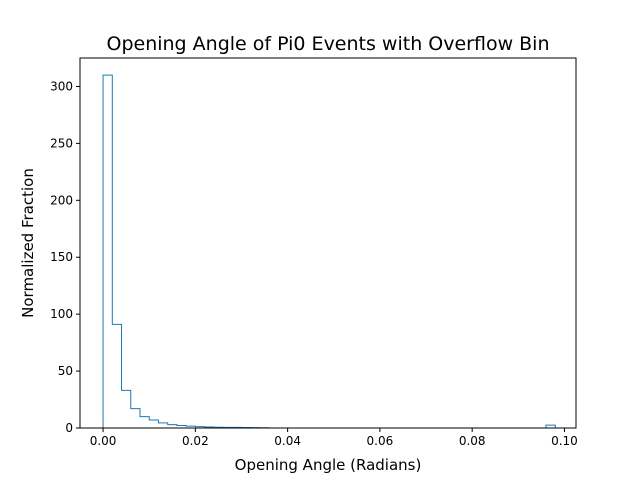 The image size is (640, 480). What do you see at coordinates (61, 143) in the screenshot?
I see `y-tick-label: 250` at bounding box center [61, 143].